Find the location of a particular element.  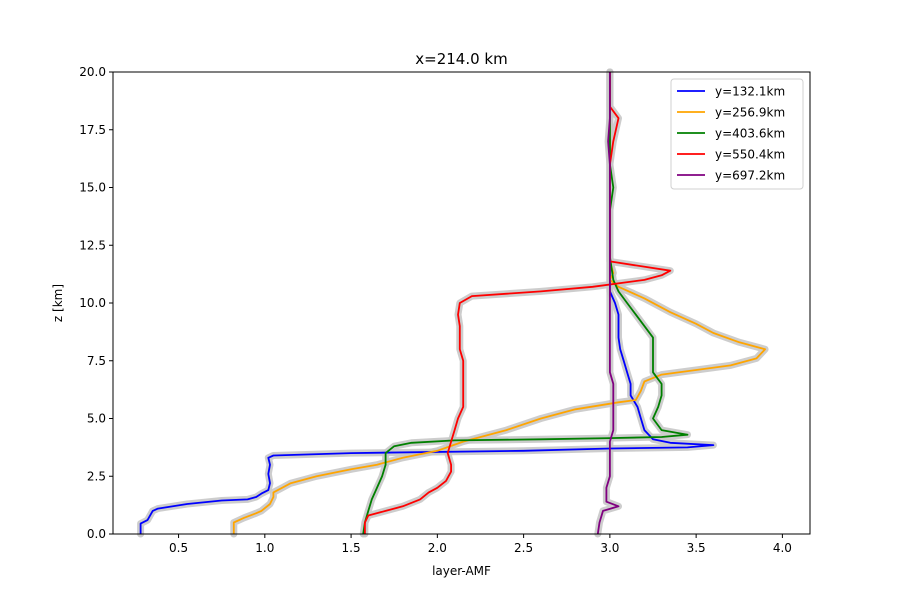

x-tick-label: 0.5 is located at coordinates (178, 548).